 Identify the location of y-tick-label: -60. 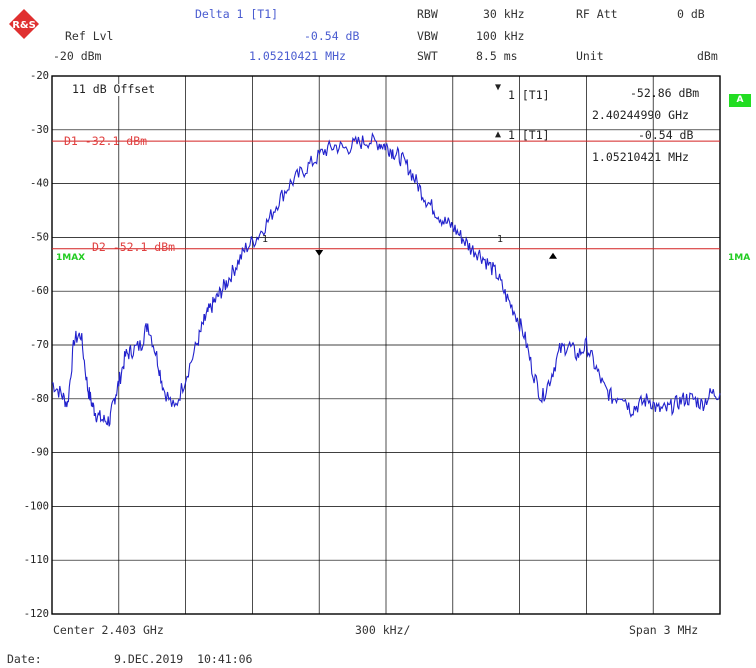
(39, 291).